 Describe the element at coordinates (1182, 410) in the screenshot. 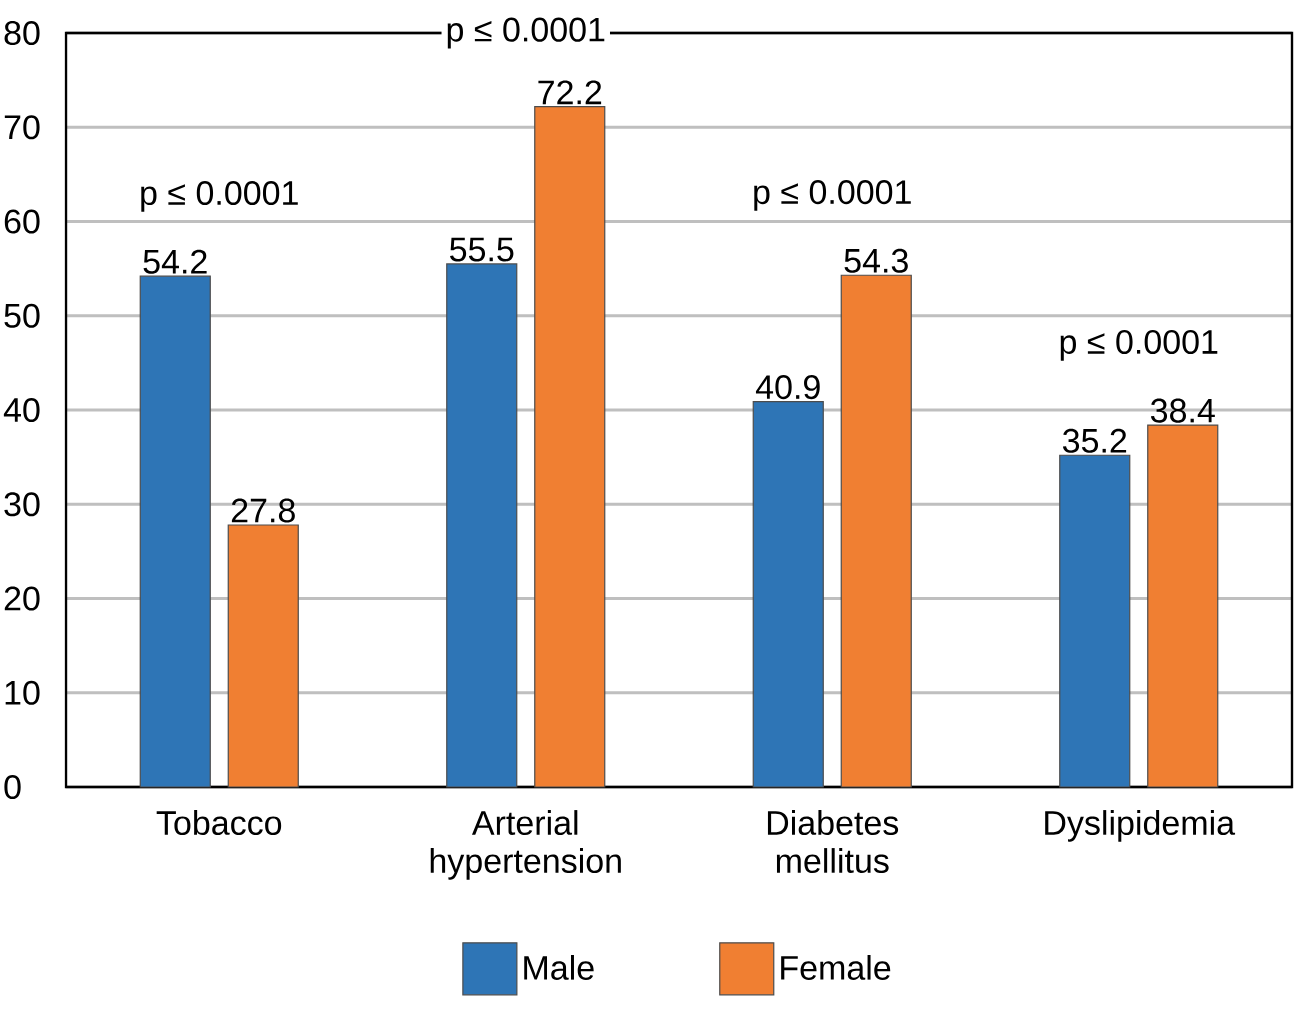

I see `data-label: 38.4` at that location.